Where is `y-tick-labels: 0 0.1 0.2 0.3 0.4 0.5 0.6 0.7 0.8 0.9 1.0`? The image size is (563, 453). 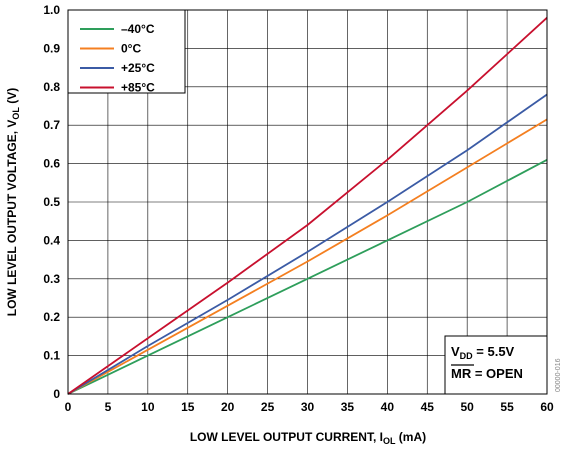 y-tick-labels: 0 0.1 0.2 0.3 0.4 0.5 0.6 0.7 0.8 0.9 1.0 is located at coordinates (51, 202).